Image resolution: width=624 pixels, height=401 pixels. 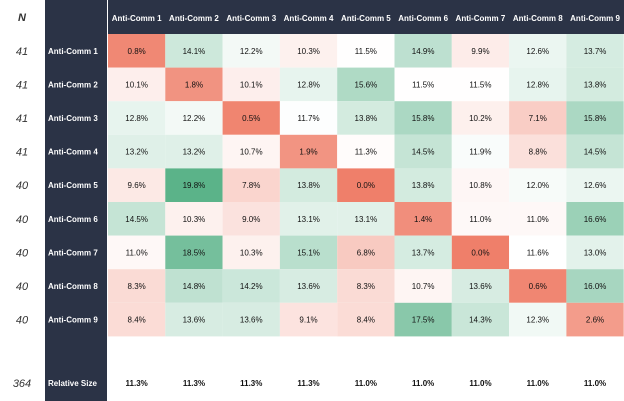 I want to click on cell-value: 15.6%, so click(x=366, y=84).